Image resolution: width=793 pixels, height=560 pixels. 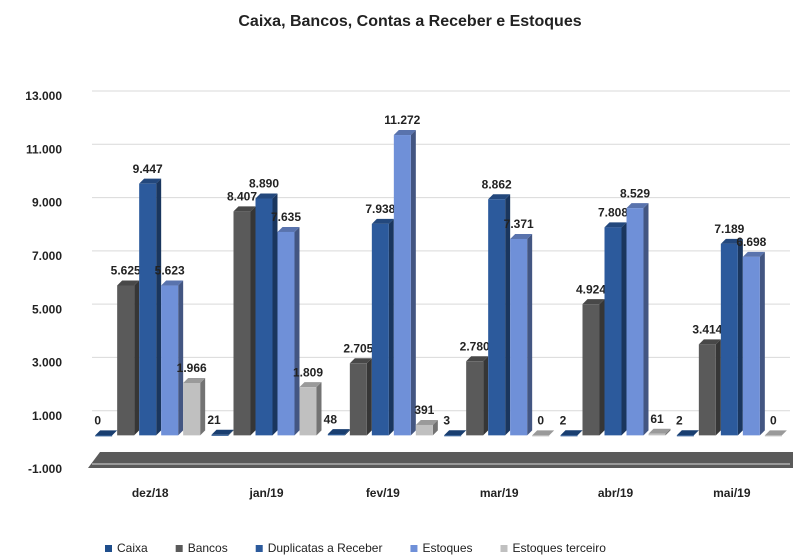 What do you see at coordinates (47, 363) in the screenshot?
I see `y-tick-label: 3.000` at bounding box center [47, 363].